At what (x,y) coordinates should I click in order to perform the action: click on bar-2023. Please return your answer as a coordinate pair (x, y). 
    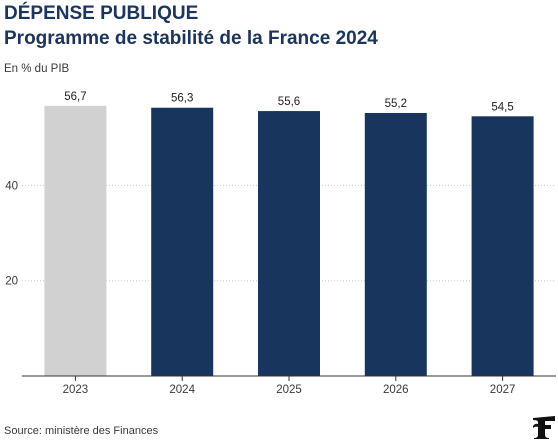
    Looking at the image, I should click on (75, 241).